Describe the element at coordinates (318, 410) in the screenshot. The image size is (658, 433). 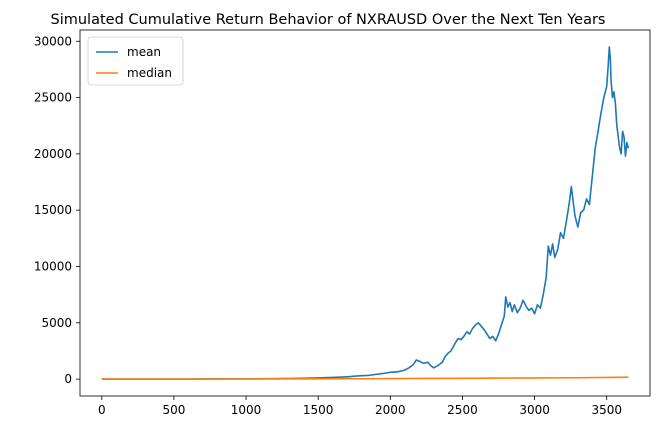
I see `x-tick-label: 1500` at that location.